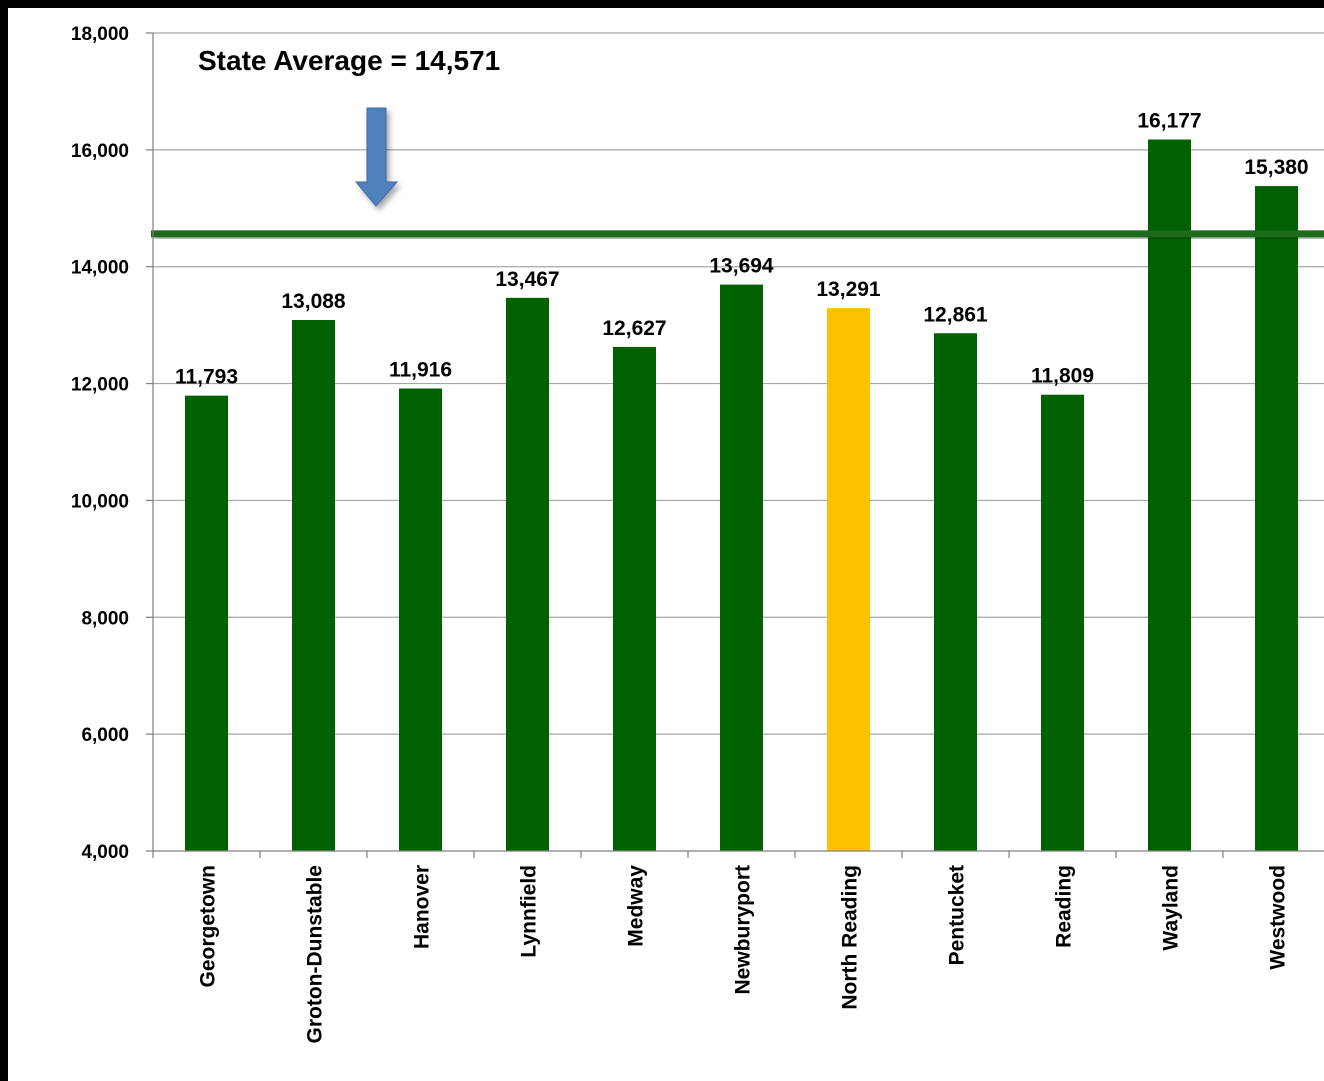 The width and height of the screenshot is (1324, 1081). I want to click on x-tick-label: Georgetown, so click(208, 926).